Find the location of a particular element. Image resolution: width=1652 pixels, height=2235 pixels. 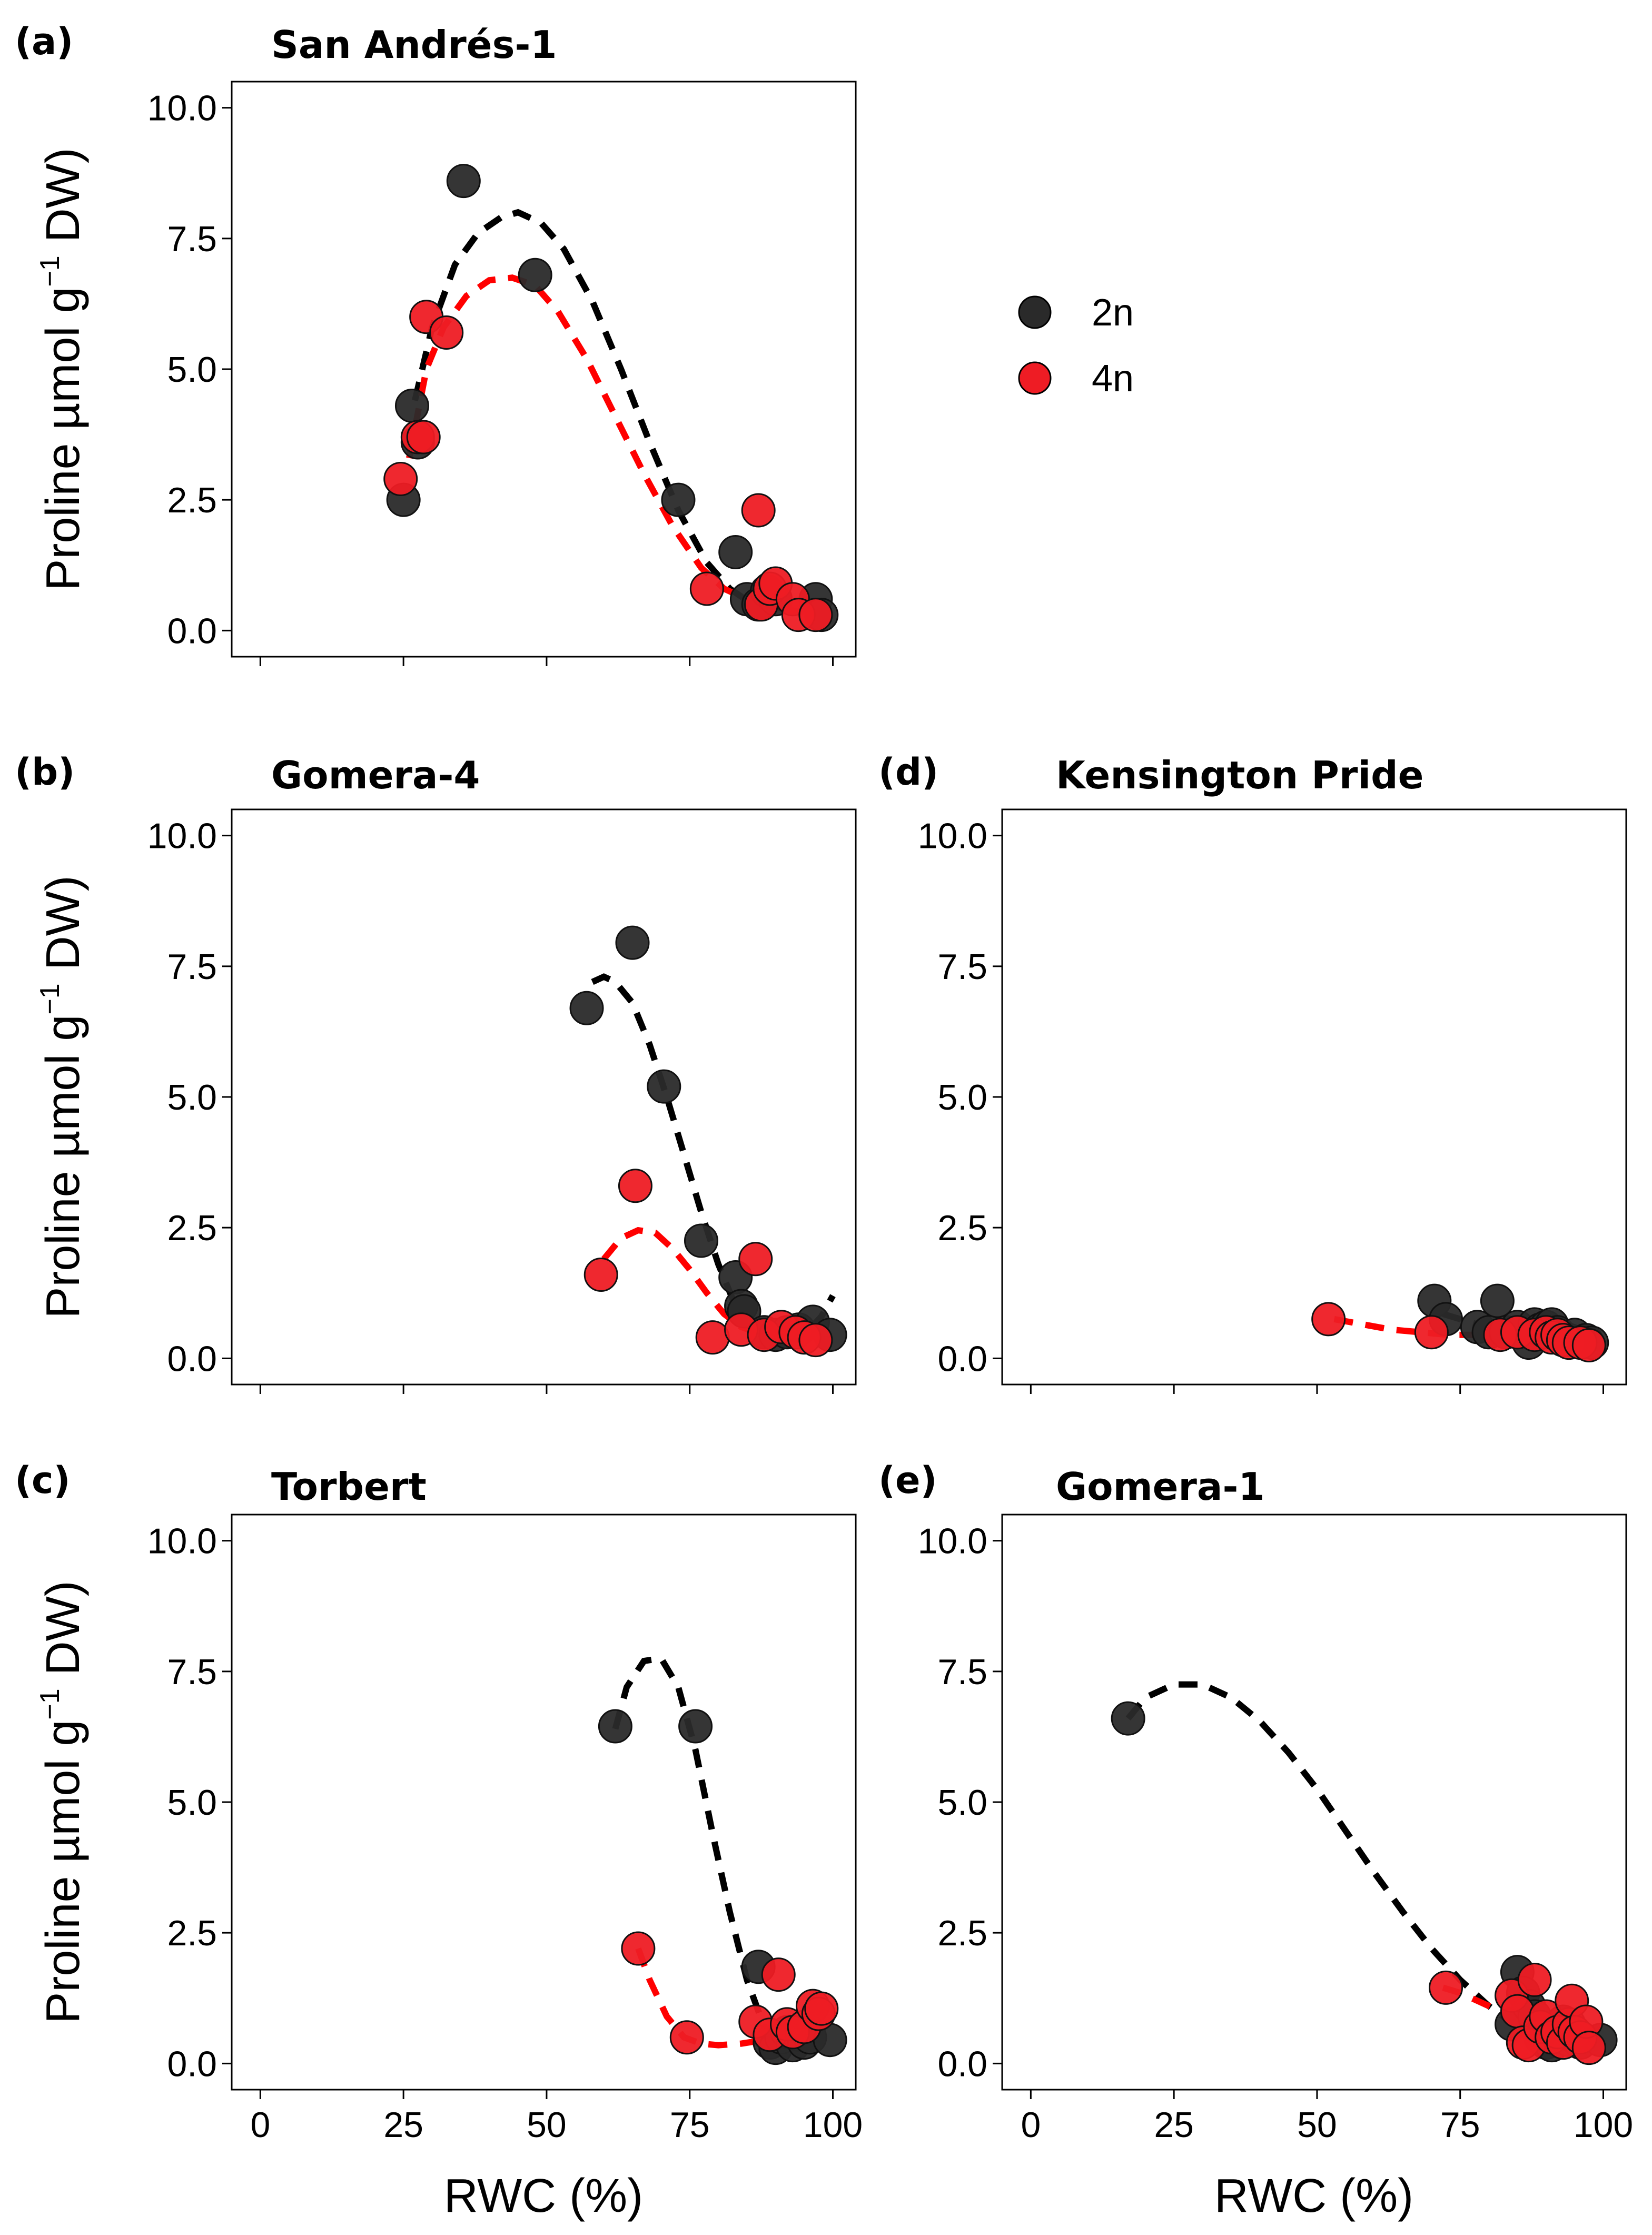

panel-c-fit-lines is located at coordinates (718, 1853).